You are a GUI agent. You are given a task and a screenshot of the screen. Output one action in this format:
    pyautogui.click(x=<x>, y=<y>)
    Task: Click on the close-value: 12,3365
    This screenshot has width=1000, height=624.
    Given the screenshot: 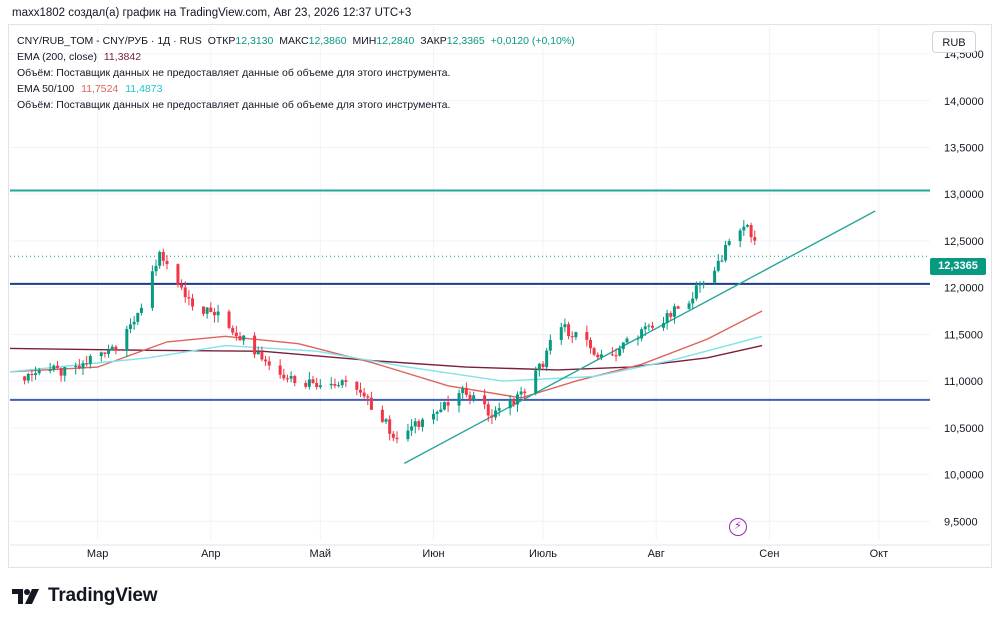 What is the action you would take?
    pyautogui.click(x=465, y=41)
    